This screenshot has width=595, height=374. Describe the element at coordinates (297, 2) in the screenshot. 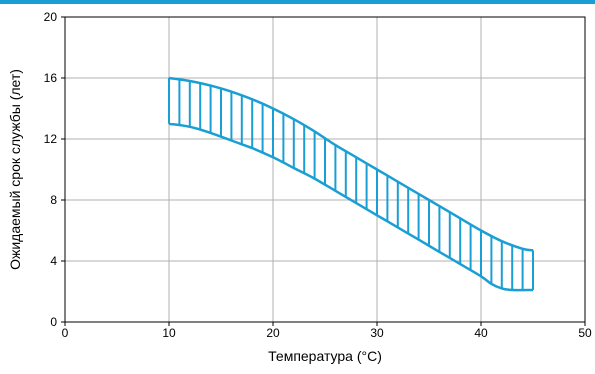

I see `top-accent-bar` at that location.